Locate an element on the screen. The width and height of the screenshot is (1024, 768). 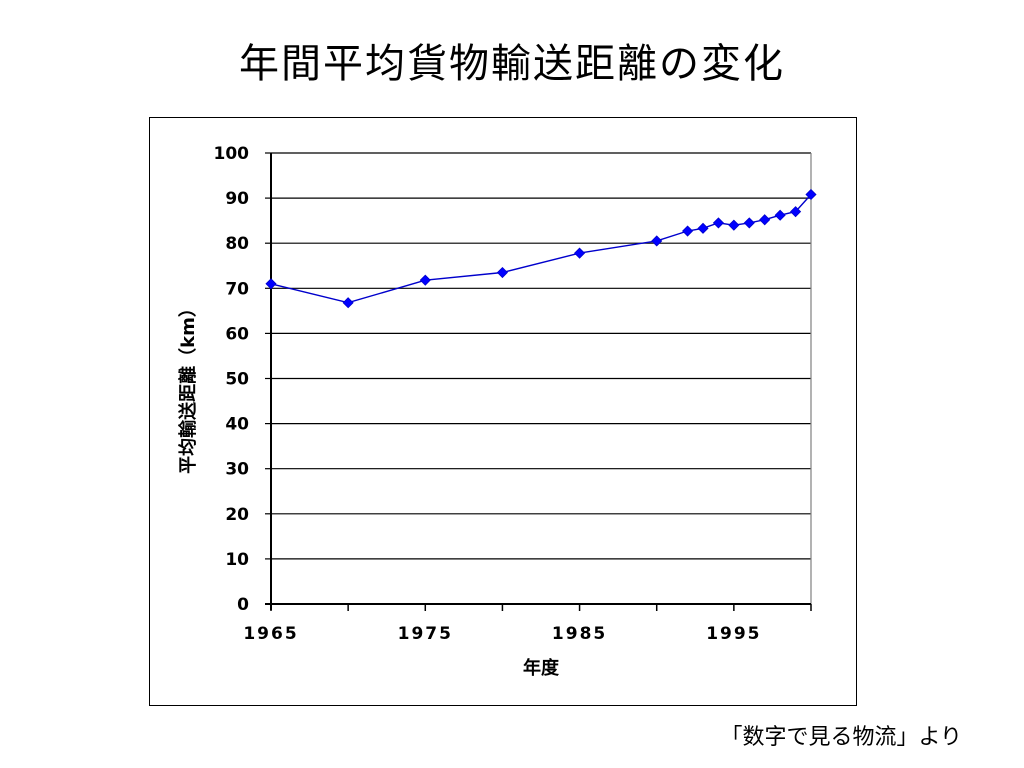
y-axis-title: 平均輸送距離（km） is located at coordinates (188, 386).